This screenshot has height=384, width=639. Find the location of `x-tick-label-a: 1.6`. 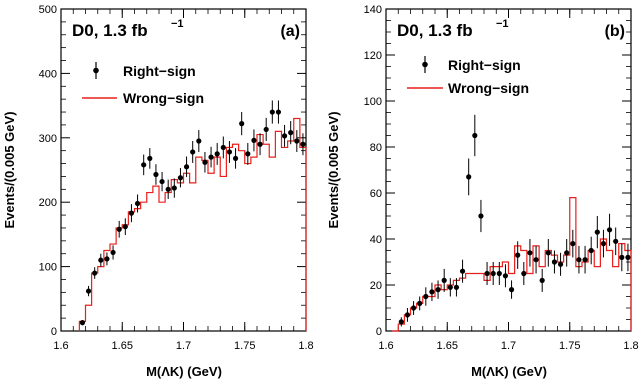

x-tick-label-a: 1.6 is located at coordinates (60, 346).